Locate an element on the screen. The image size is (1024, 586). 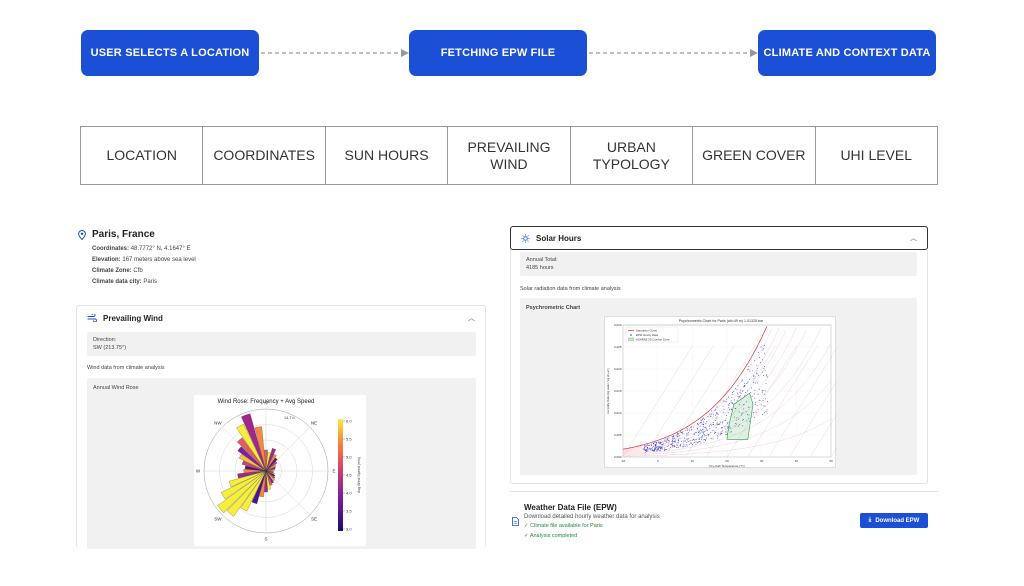
category-uhi-level: UHI LEVEL is located at coordinates (876, 155).